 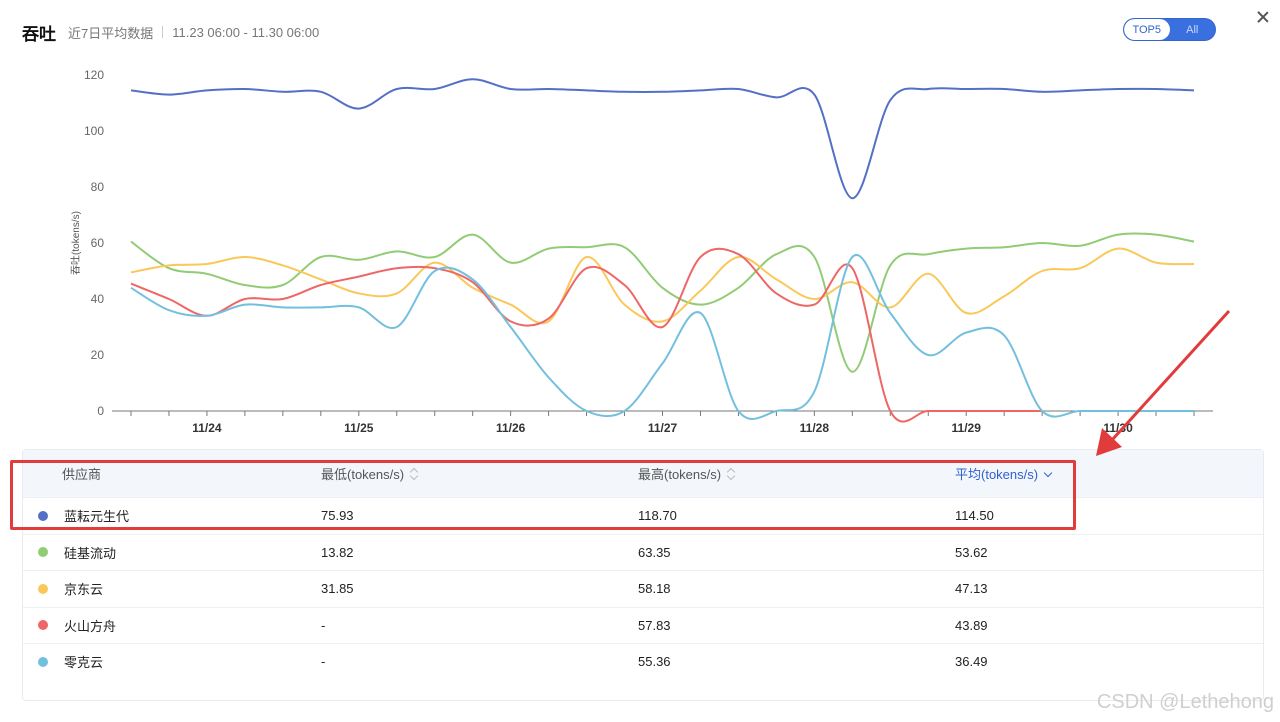 What do you see at coordinates (654, 552) in the screenshot?
I see `max-cell: 63.35` at bounding box center [654, 552].